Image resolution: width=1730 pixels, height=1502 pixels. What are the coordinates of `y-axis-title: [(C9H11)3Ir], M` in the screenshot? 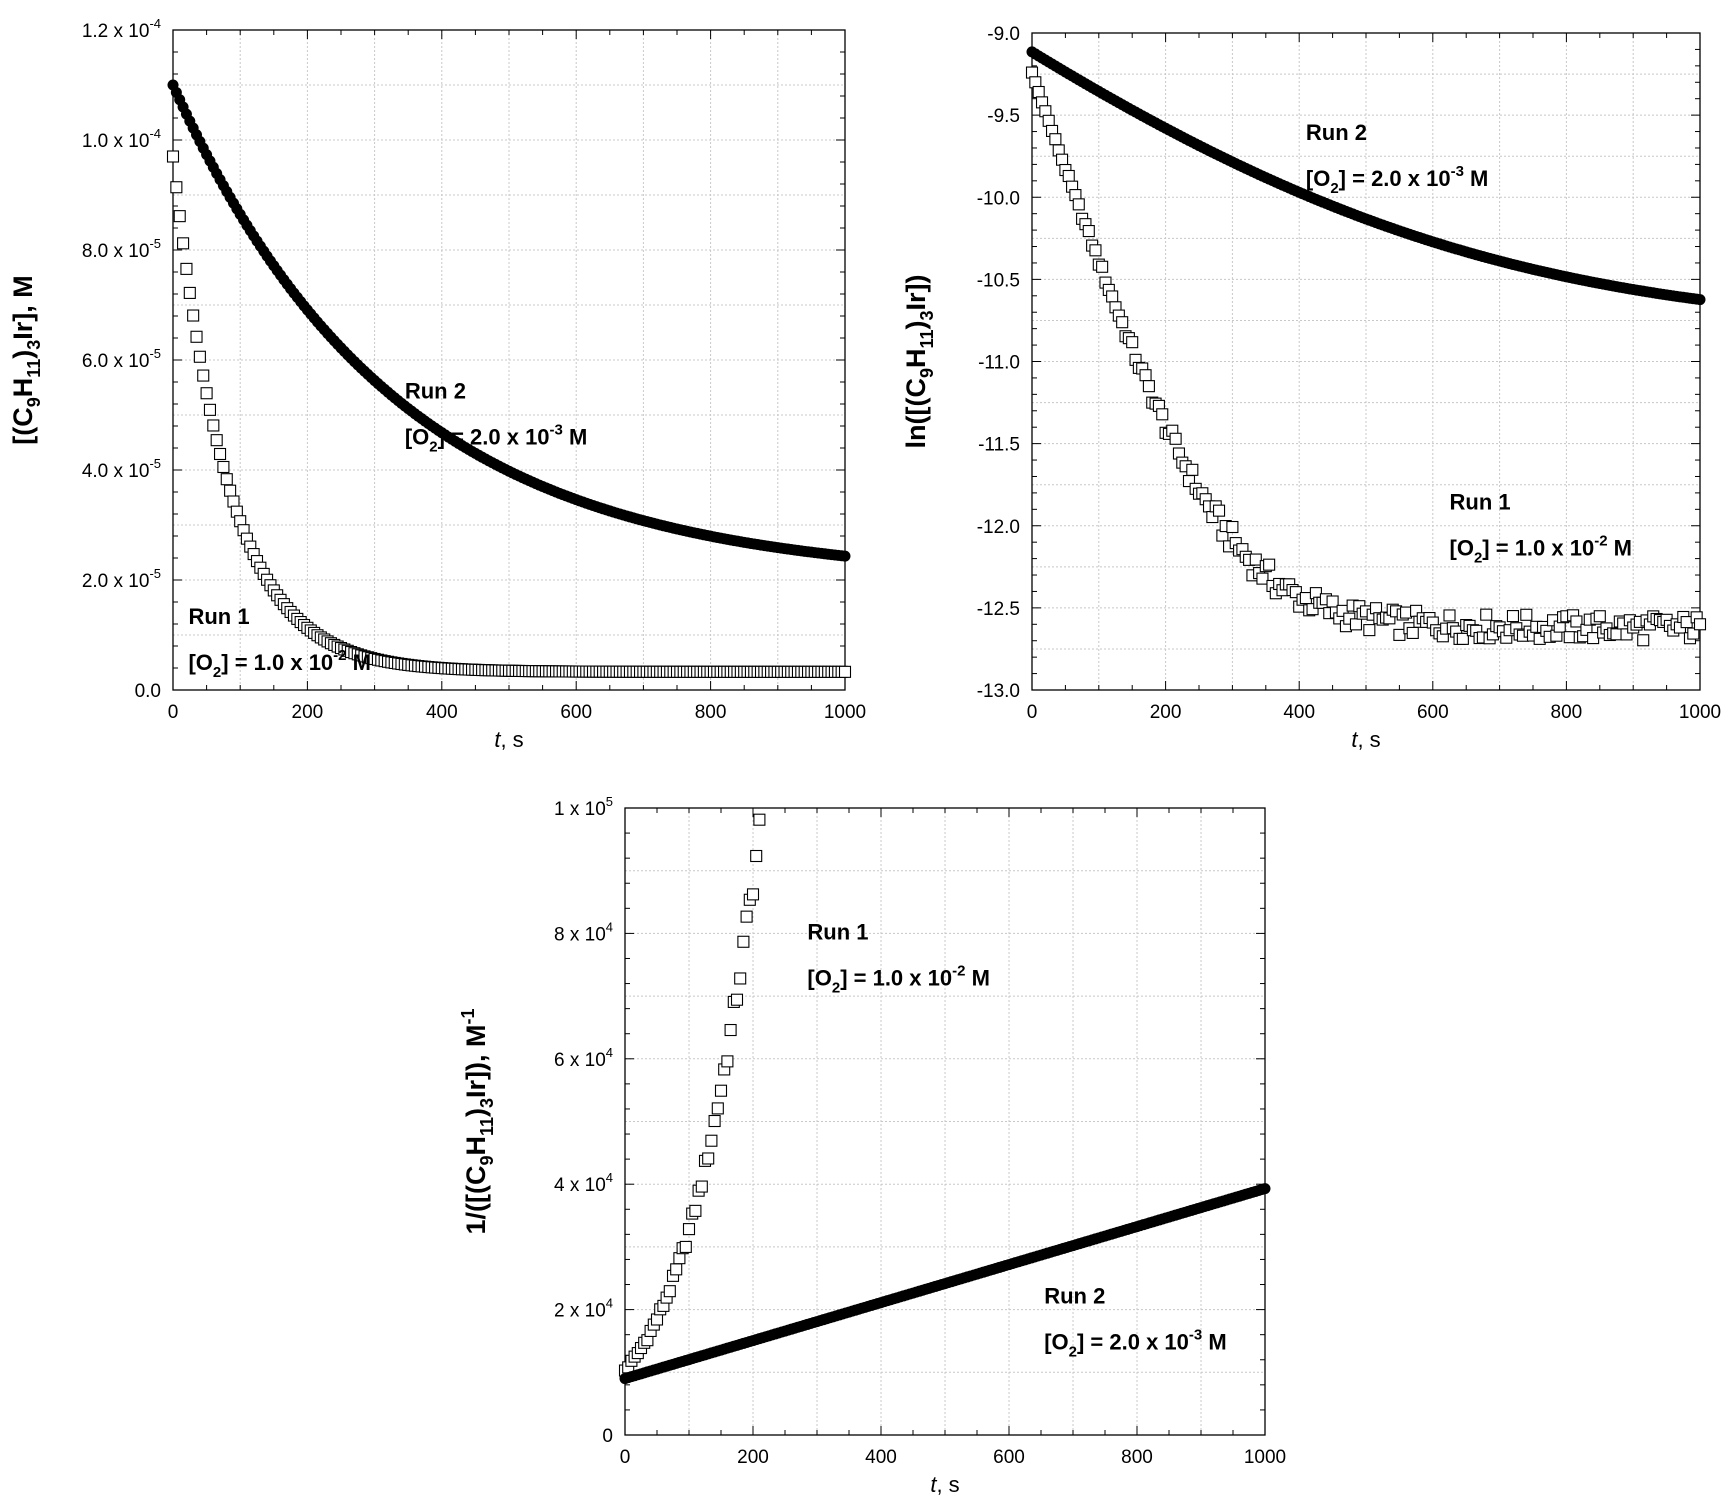 It's located at (26, 360).